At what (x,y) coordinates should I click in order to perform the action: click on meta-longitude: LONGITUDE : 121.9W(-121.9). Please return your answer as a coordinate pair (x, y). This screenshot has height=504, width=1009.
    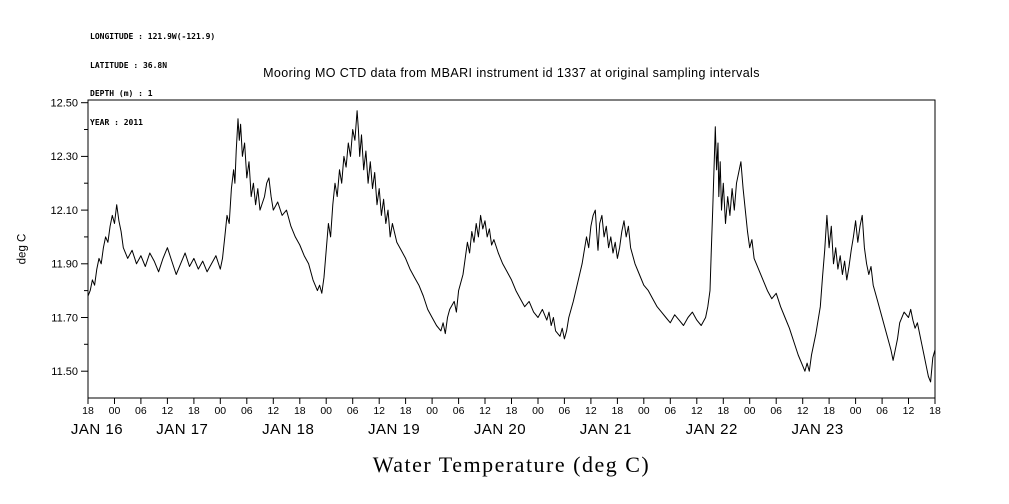
    Looking at the image, I should click on (153, 36).